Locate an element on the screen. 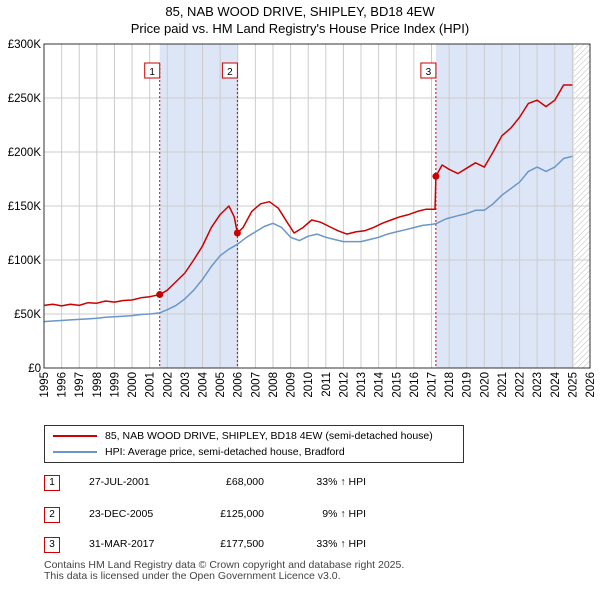 This screenshot has height=590, width=600. y-tick-label: £200K is located at coordinates (25, 153).